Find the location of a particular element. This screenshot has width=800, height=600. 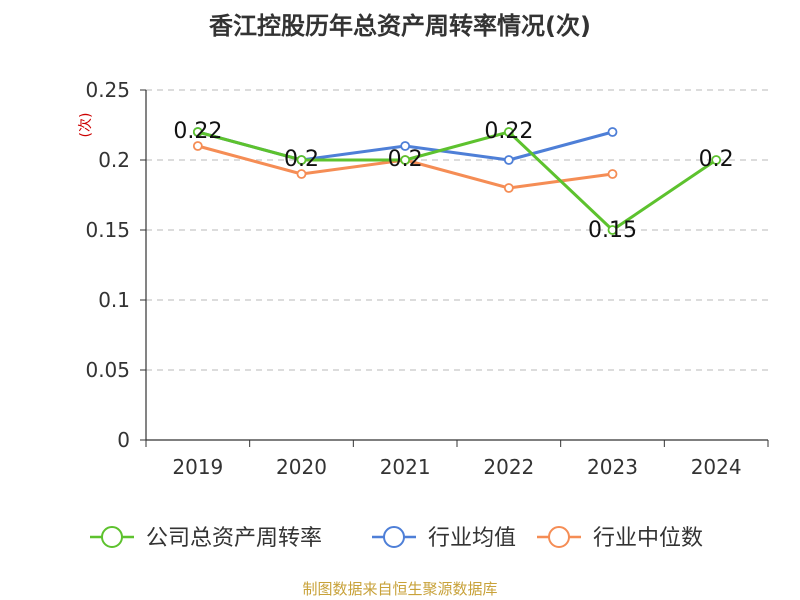

x-tick-label: 2020 is located at coordinates (301, 467).